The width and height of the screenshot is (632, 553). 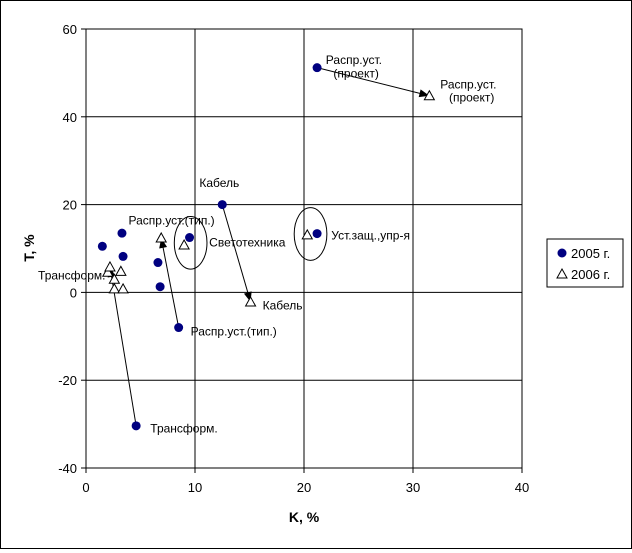 What do you see at coordinates (304, 487) in the screenshot?
I see `x-tick-label: 20` at bounding box center [304, 487].